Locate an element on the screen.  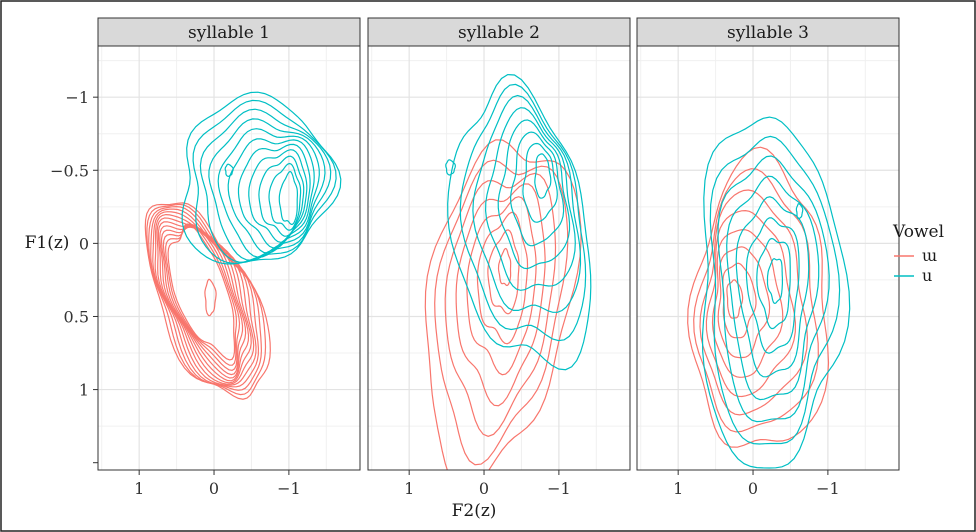
series-unrounded is located at coordinates (207, 301).